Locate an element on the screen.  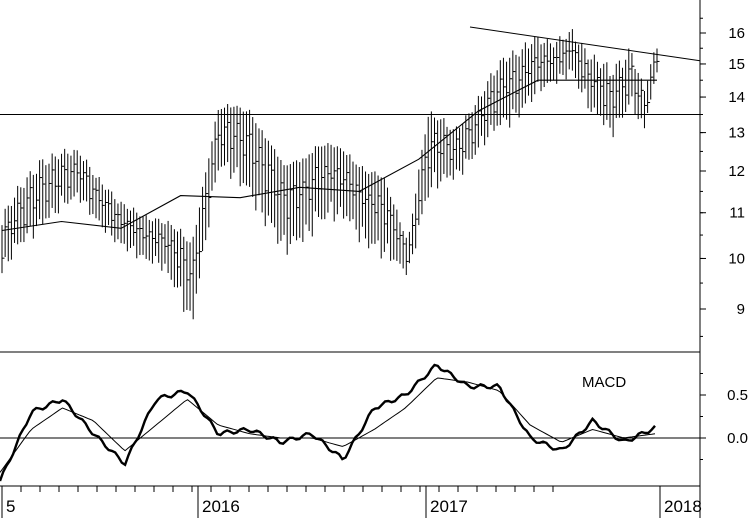
price-tick-label: 14 is located at coordinates (736, 97).